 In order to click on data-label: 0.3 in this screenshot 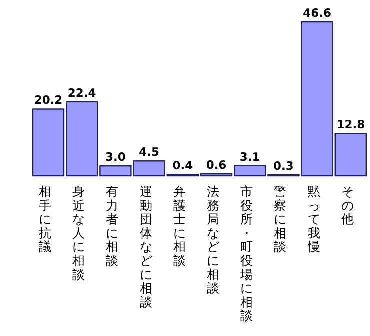, I will do `click(284, 166)`.